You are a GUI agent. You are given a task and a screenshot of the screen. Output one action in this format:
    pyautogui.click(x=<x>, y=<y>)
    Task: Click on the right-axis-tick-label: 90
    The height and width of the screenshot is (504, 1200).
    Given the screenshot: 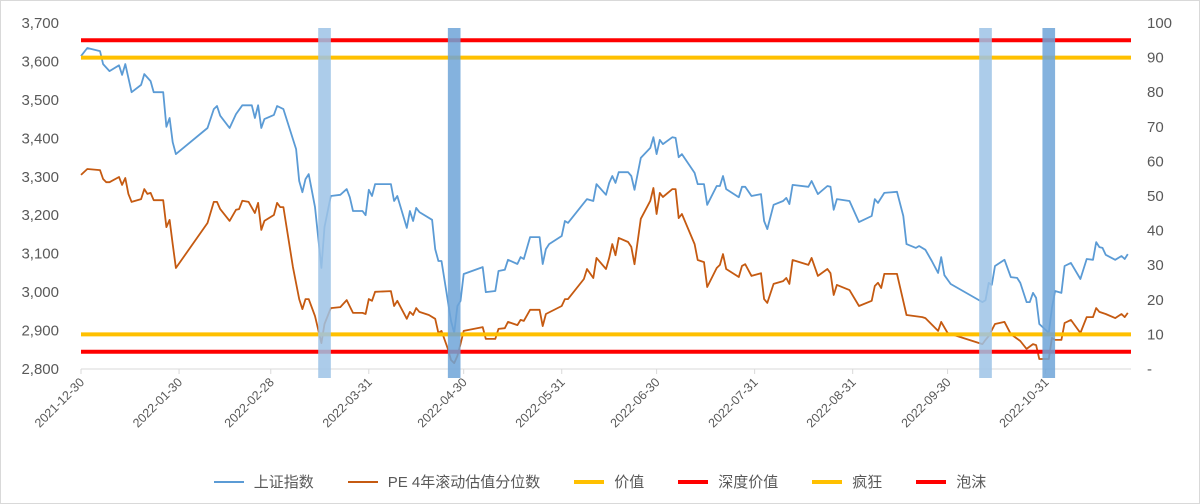 What is the action you would take?
    pyautogui.click(x=1155, y=58)
    